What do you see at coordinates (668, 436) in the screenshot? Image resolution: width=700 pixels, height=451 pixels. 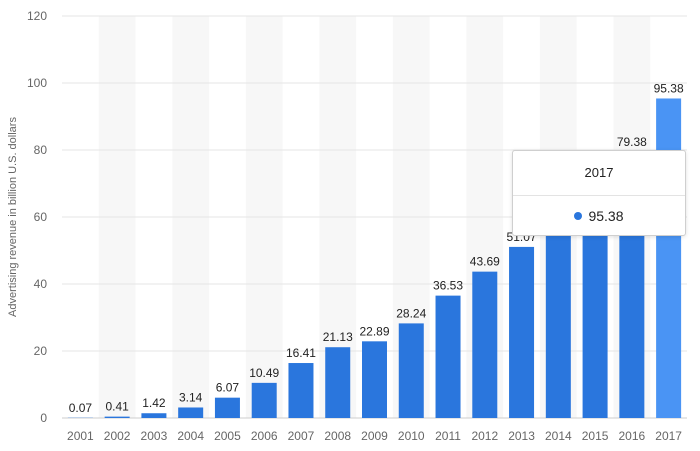 I see `x-tick-label-2017: 2017` at bounding box center [668, 436].